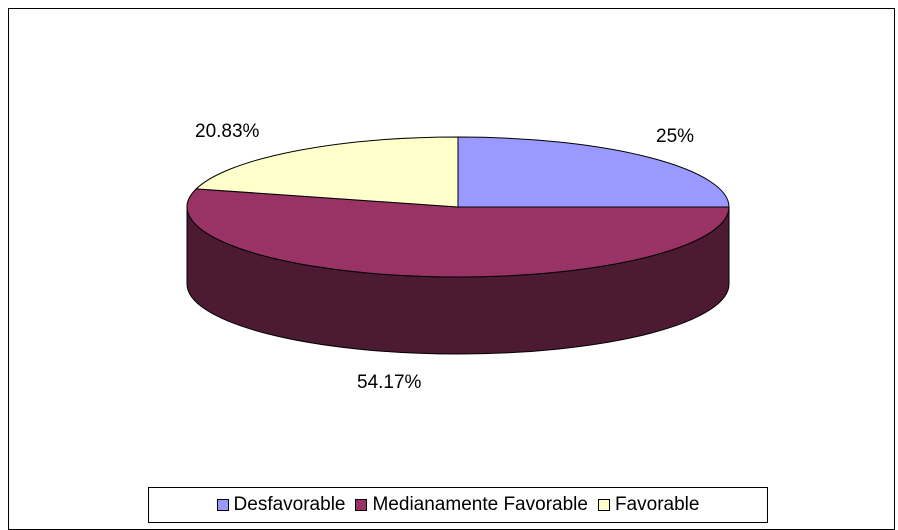  Describe the element at coordinates (593, 172) in the screenshot. I see `slice-desfavorable` at that location.